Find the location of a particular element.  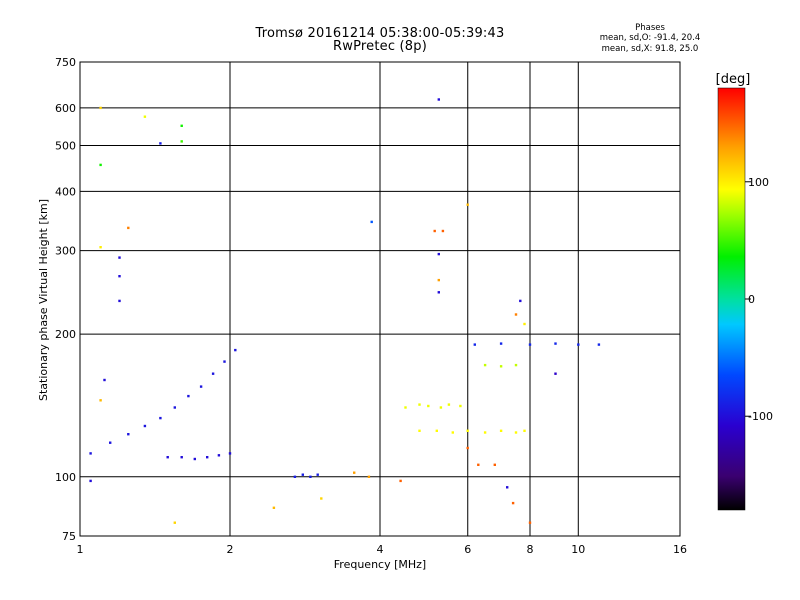

y-tick-label: 500 is located at coordinates (65, 145).